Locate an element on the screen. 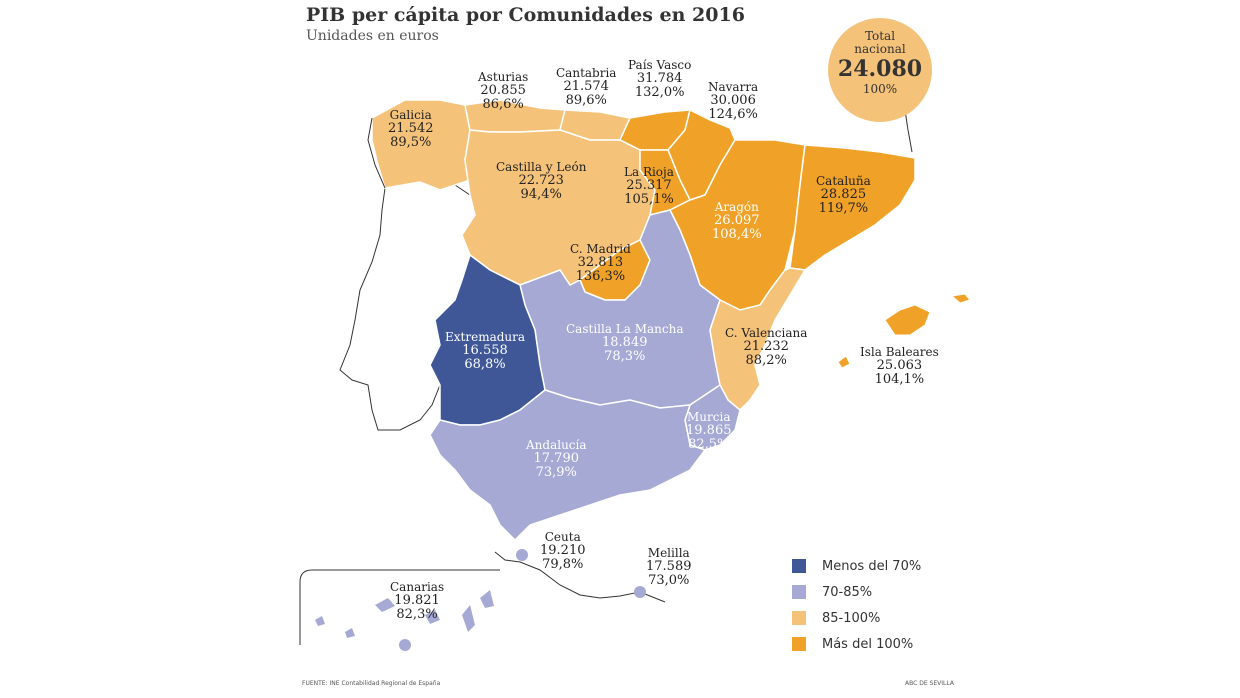 This screenshot has width=1240, height=698. total-label-line2: nacional is located at coordinates (880, 49).